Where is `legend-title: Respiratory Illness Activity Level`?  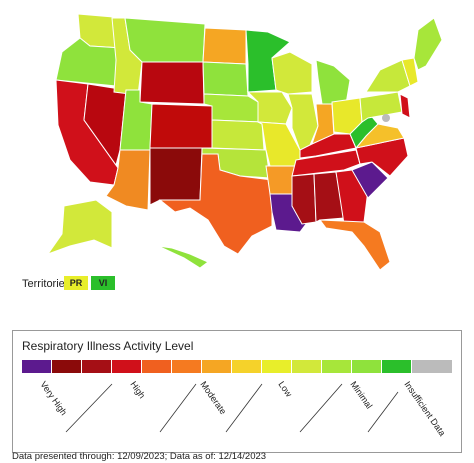
legend-title: Respiratory Illness Activity Level is located at coordinates (107, 346).